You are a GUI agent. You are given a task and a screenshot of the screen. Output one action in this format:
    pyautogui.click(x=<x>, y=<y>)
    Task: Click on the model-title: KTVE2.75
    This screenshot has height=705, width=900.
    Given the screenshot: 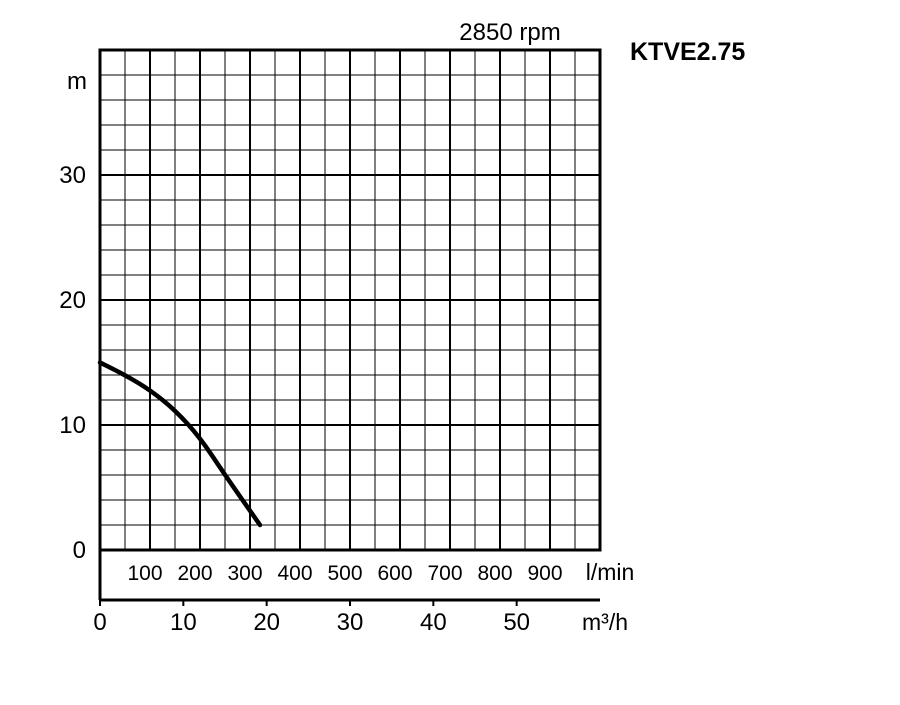 What is the action you would take?
    pyautogui.click(x=687, y=52)
    